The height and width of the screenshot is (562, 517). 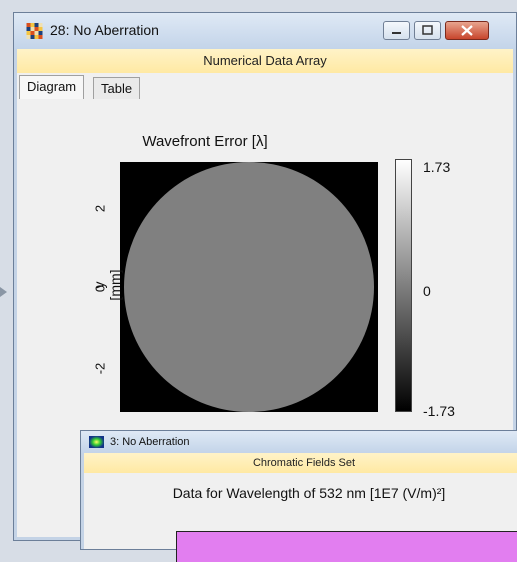 I want to click on maximize-icon, so click(x=427, y=30).